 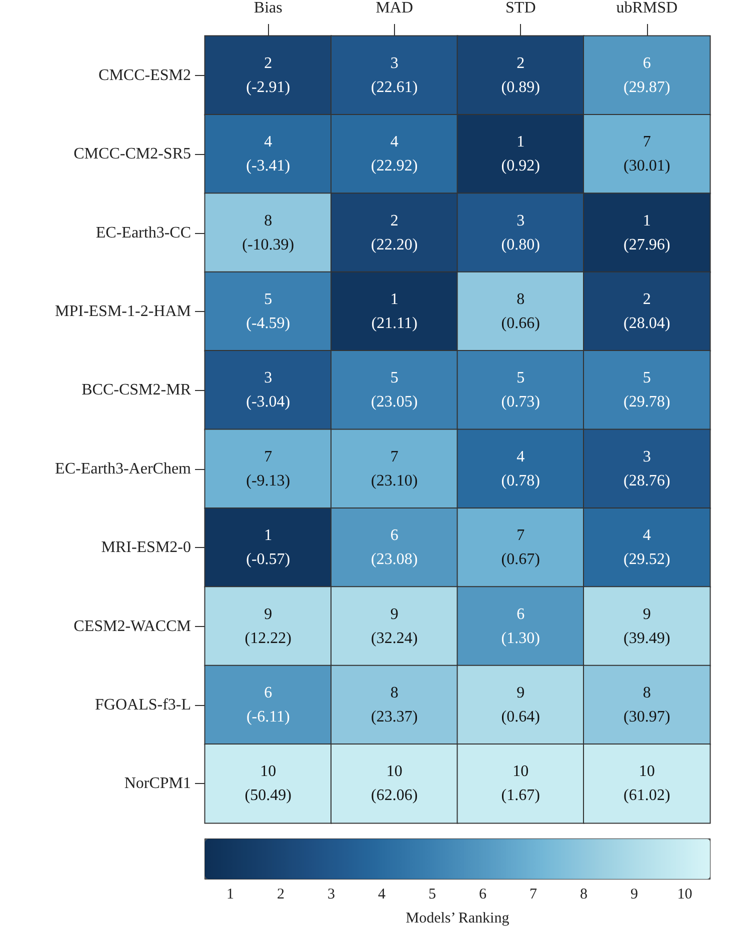 What do you see at coordinates (647, 75) in the screenshot?
I see `data-label: 6 (29.87)` at bounding box center [647, 75].